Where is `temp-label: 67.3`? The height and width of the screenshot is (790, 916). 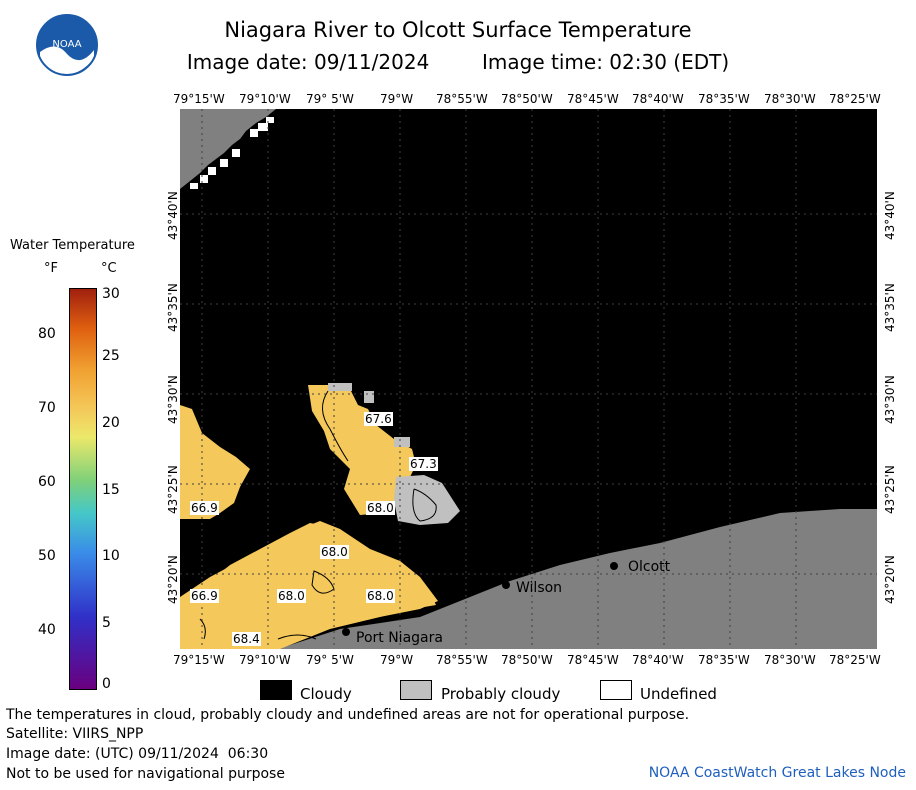 temp-label: 67.3 is located at coordinates (423, 464).